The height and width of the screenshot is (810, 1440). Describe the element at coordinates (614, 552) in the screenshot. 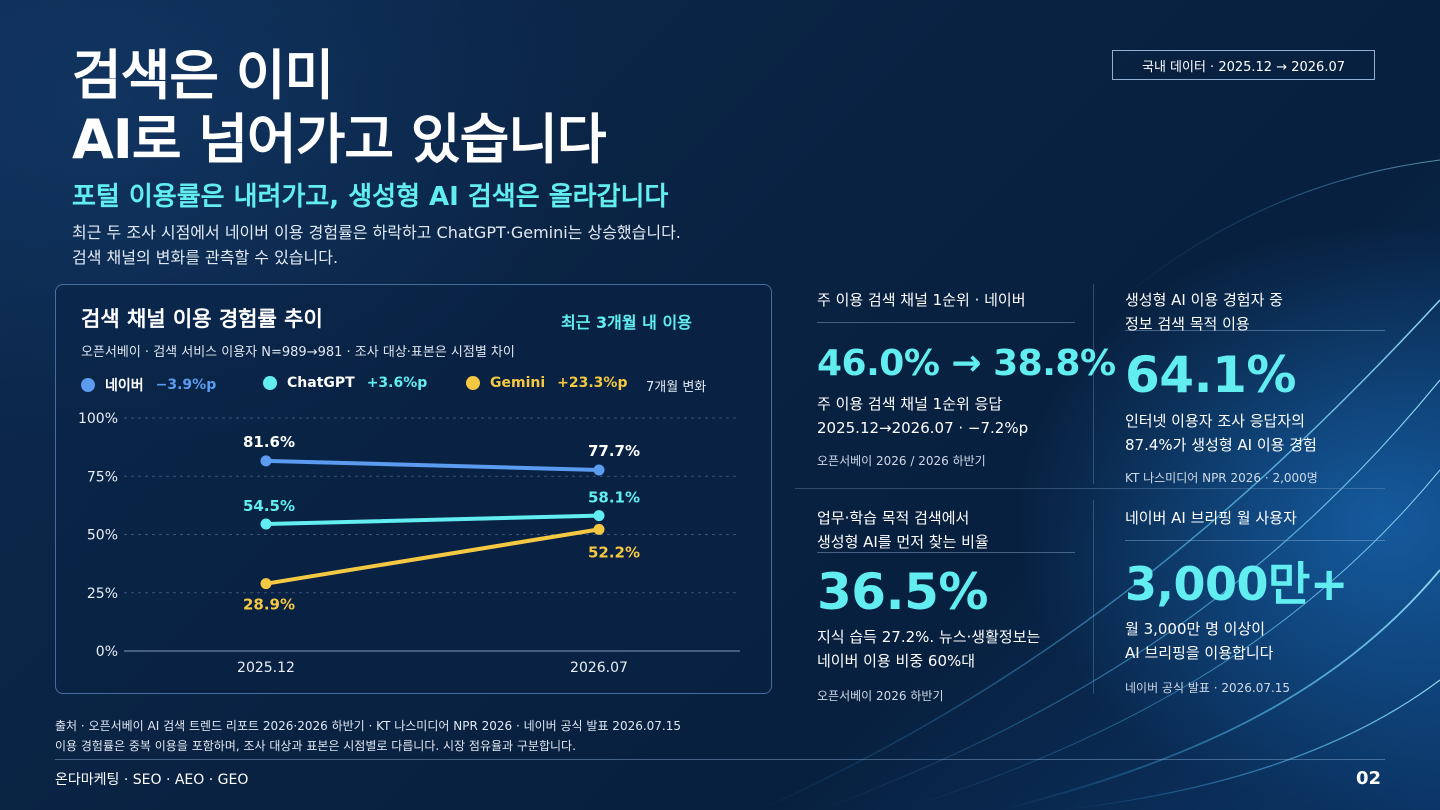

I see `data-label: 52.2%` at that location.